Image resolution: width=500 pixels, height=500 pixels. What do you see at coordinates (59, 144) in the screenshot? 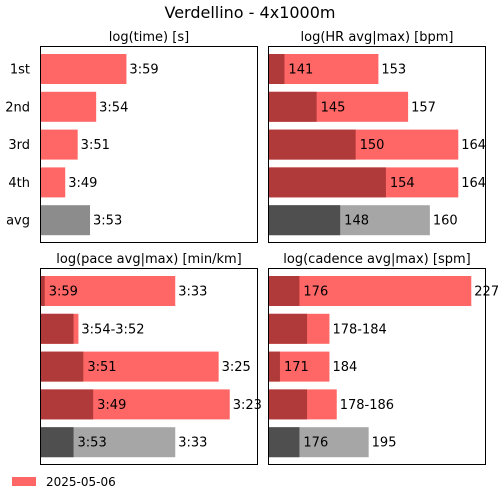
I see `bar-time-3rd` at bounding box center [59, 144].